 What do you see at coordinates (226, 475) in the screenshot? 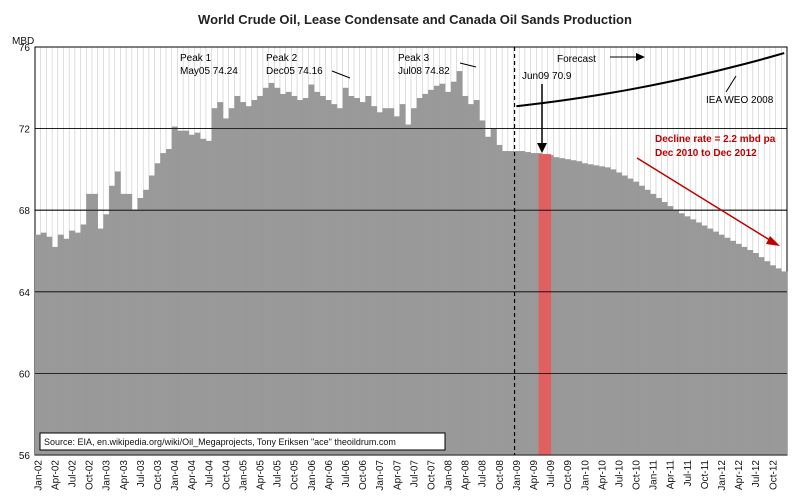
I see `x-tick-label: Oct-04` at bounding box center [226, 475].